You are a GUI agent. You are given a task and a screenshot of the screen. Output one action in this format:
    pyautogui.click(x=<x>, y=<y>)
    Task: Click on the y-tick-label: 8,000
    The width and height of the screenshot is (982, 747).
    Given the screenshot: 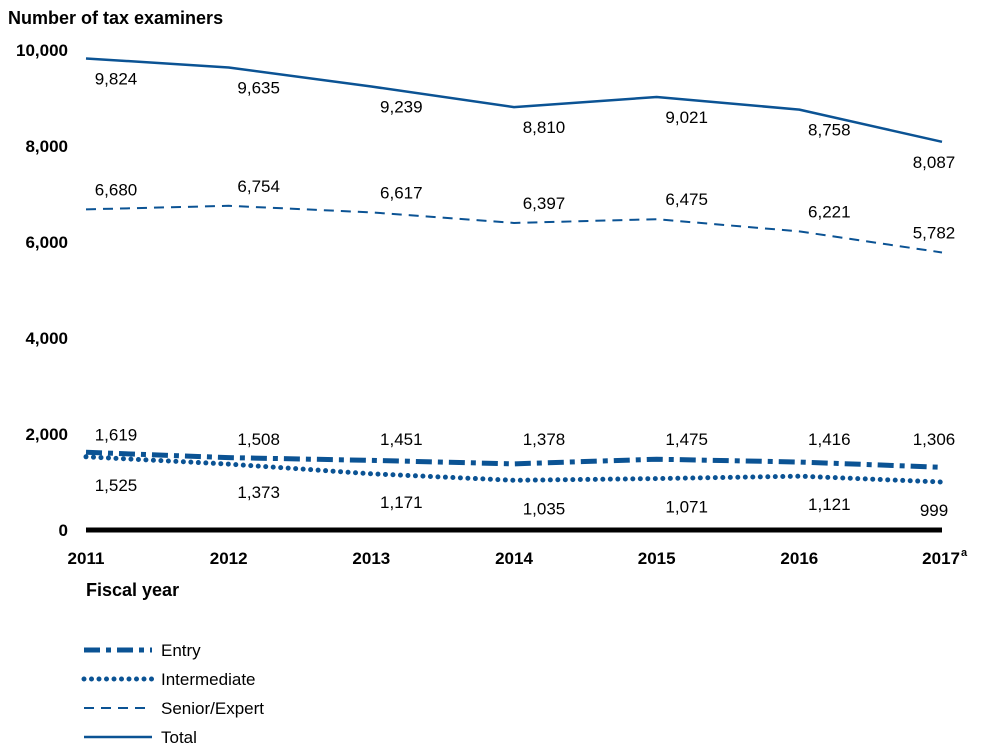 What is the action you would take?
    pyautogui.click(x=46, y=146)
    